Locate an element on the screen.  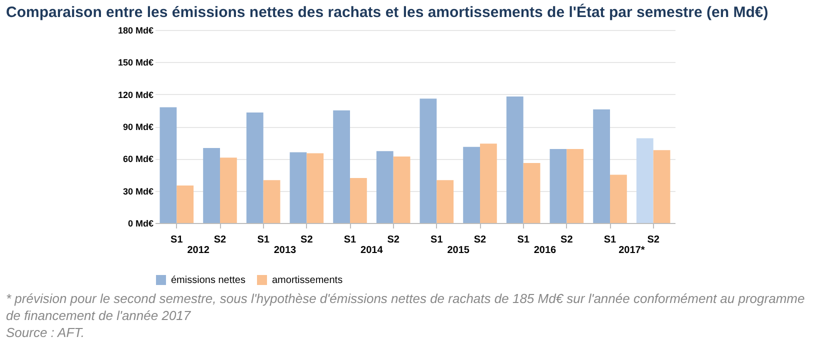
y-tick-label: 60 Md€ is located at coordinates (138, 159).